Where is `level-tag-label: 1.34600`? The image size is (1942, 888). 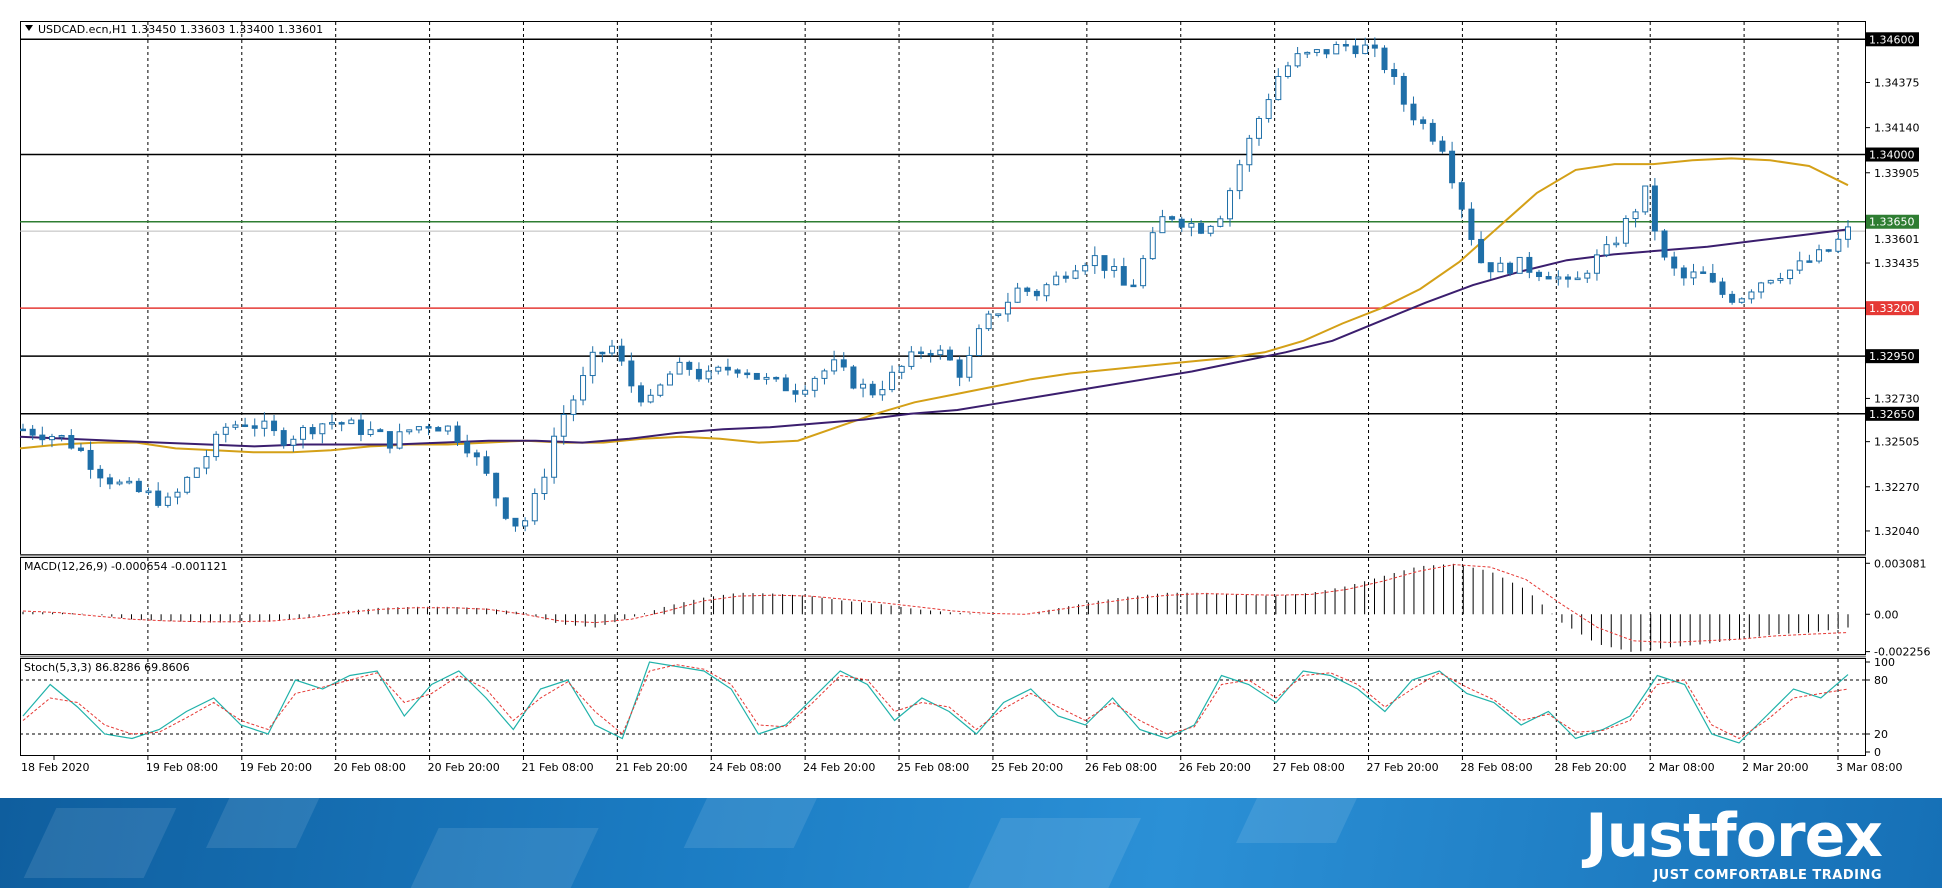 level-tag-label: 1.34600 is located at coordinates (1892, 39).